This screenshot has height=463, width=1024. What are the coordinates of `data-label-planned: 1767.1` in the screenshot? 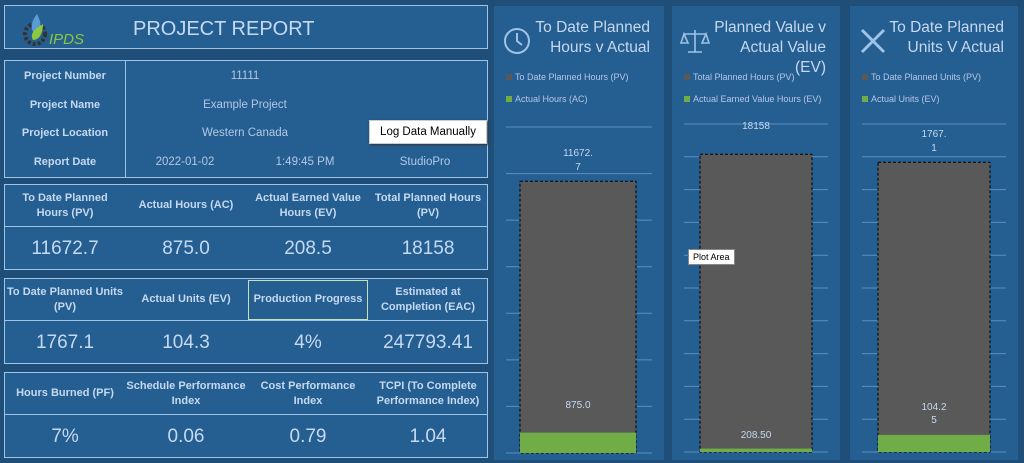 It's located at (934, 141).